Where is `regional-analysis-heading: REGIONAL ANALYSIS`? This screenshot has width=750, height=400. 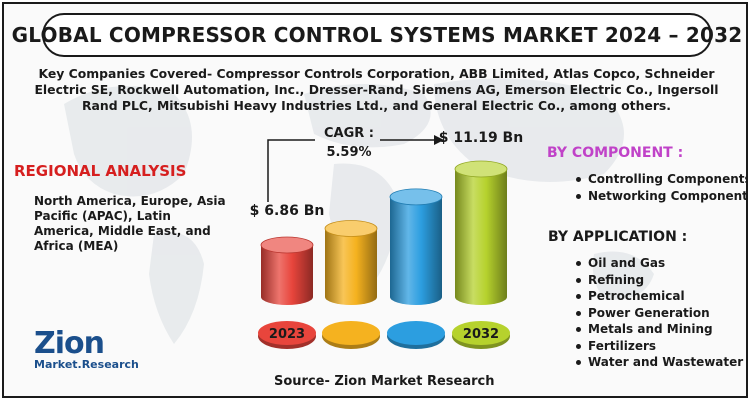
regional-analysis-heading: REGIONAL ANALYSIS is located at coordinates (100, 171).